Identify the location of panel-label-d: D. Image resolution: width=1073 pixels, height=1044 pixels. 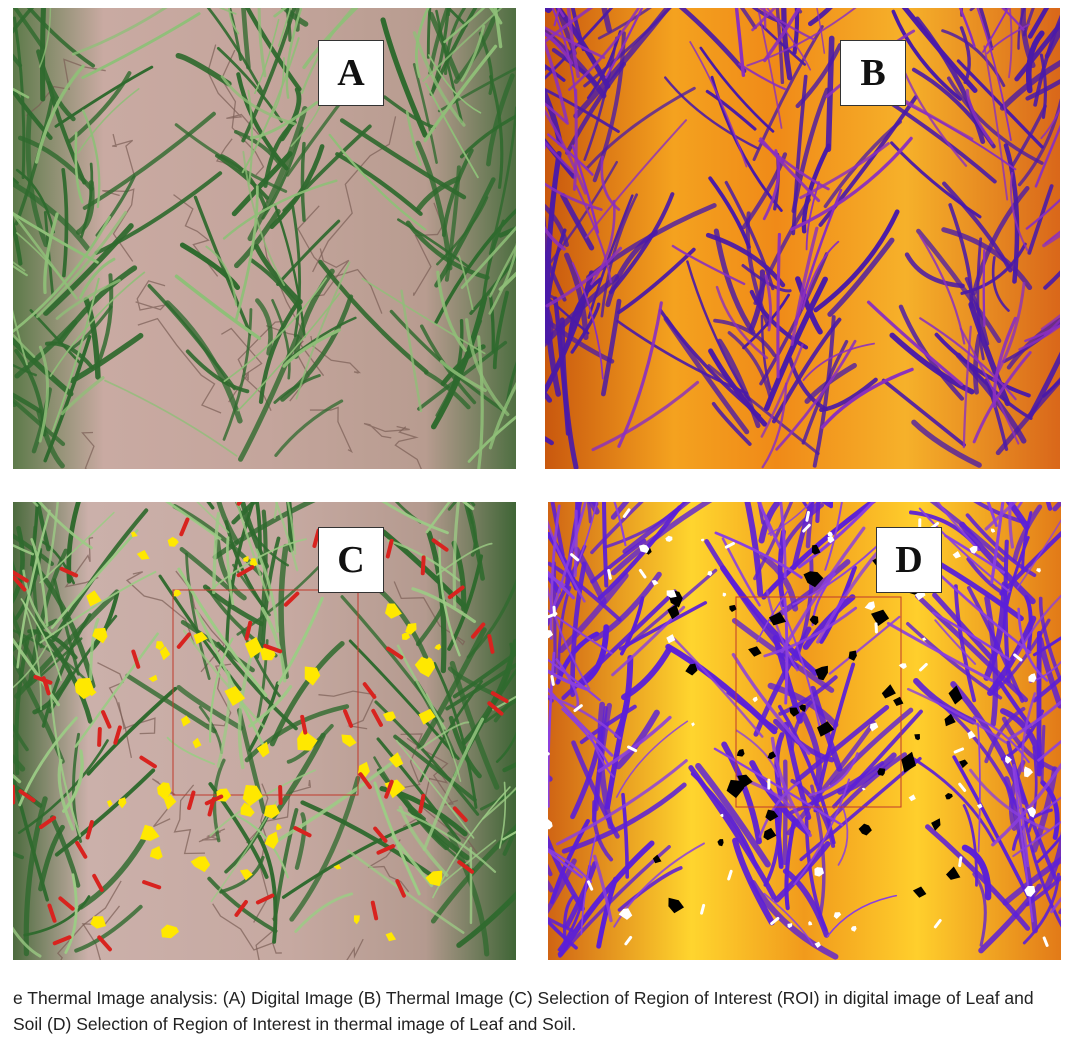
(909, 560).